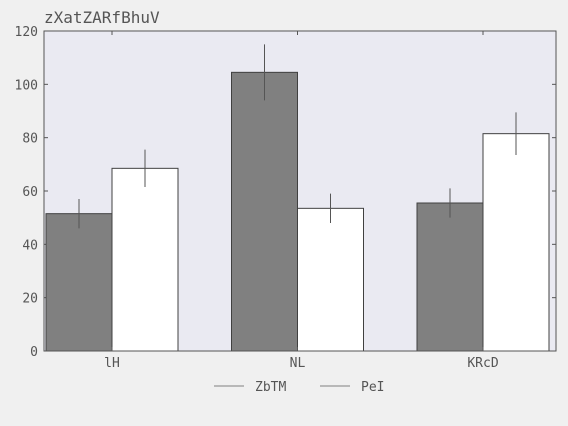 This screenshot has width=568, height=426. I want to click on x-tick-label: NL, so click(298, 363).